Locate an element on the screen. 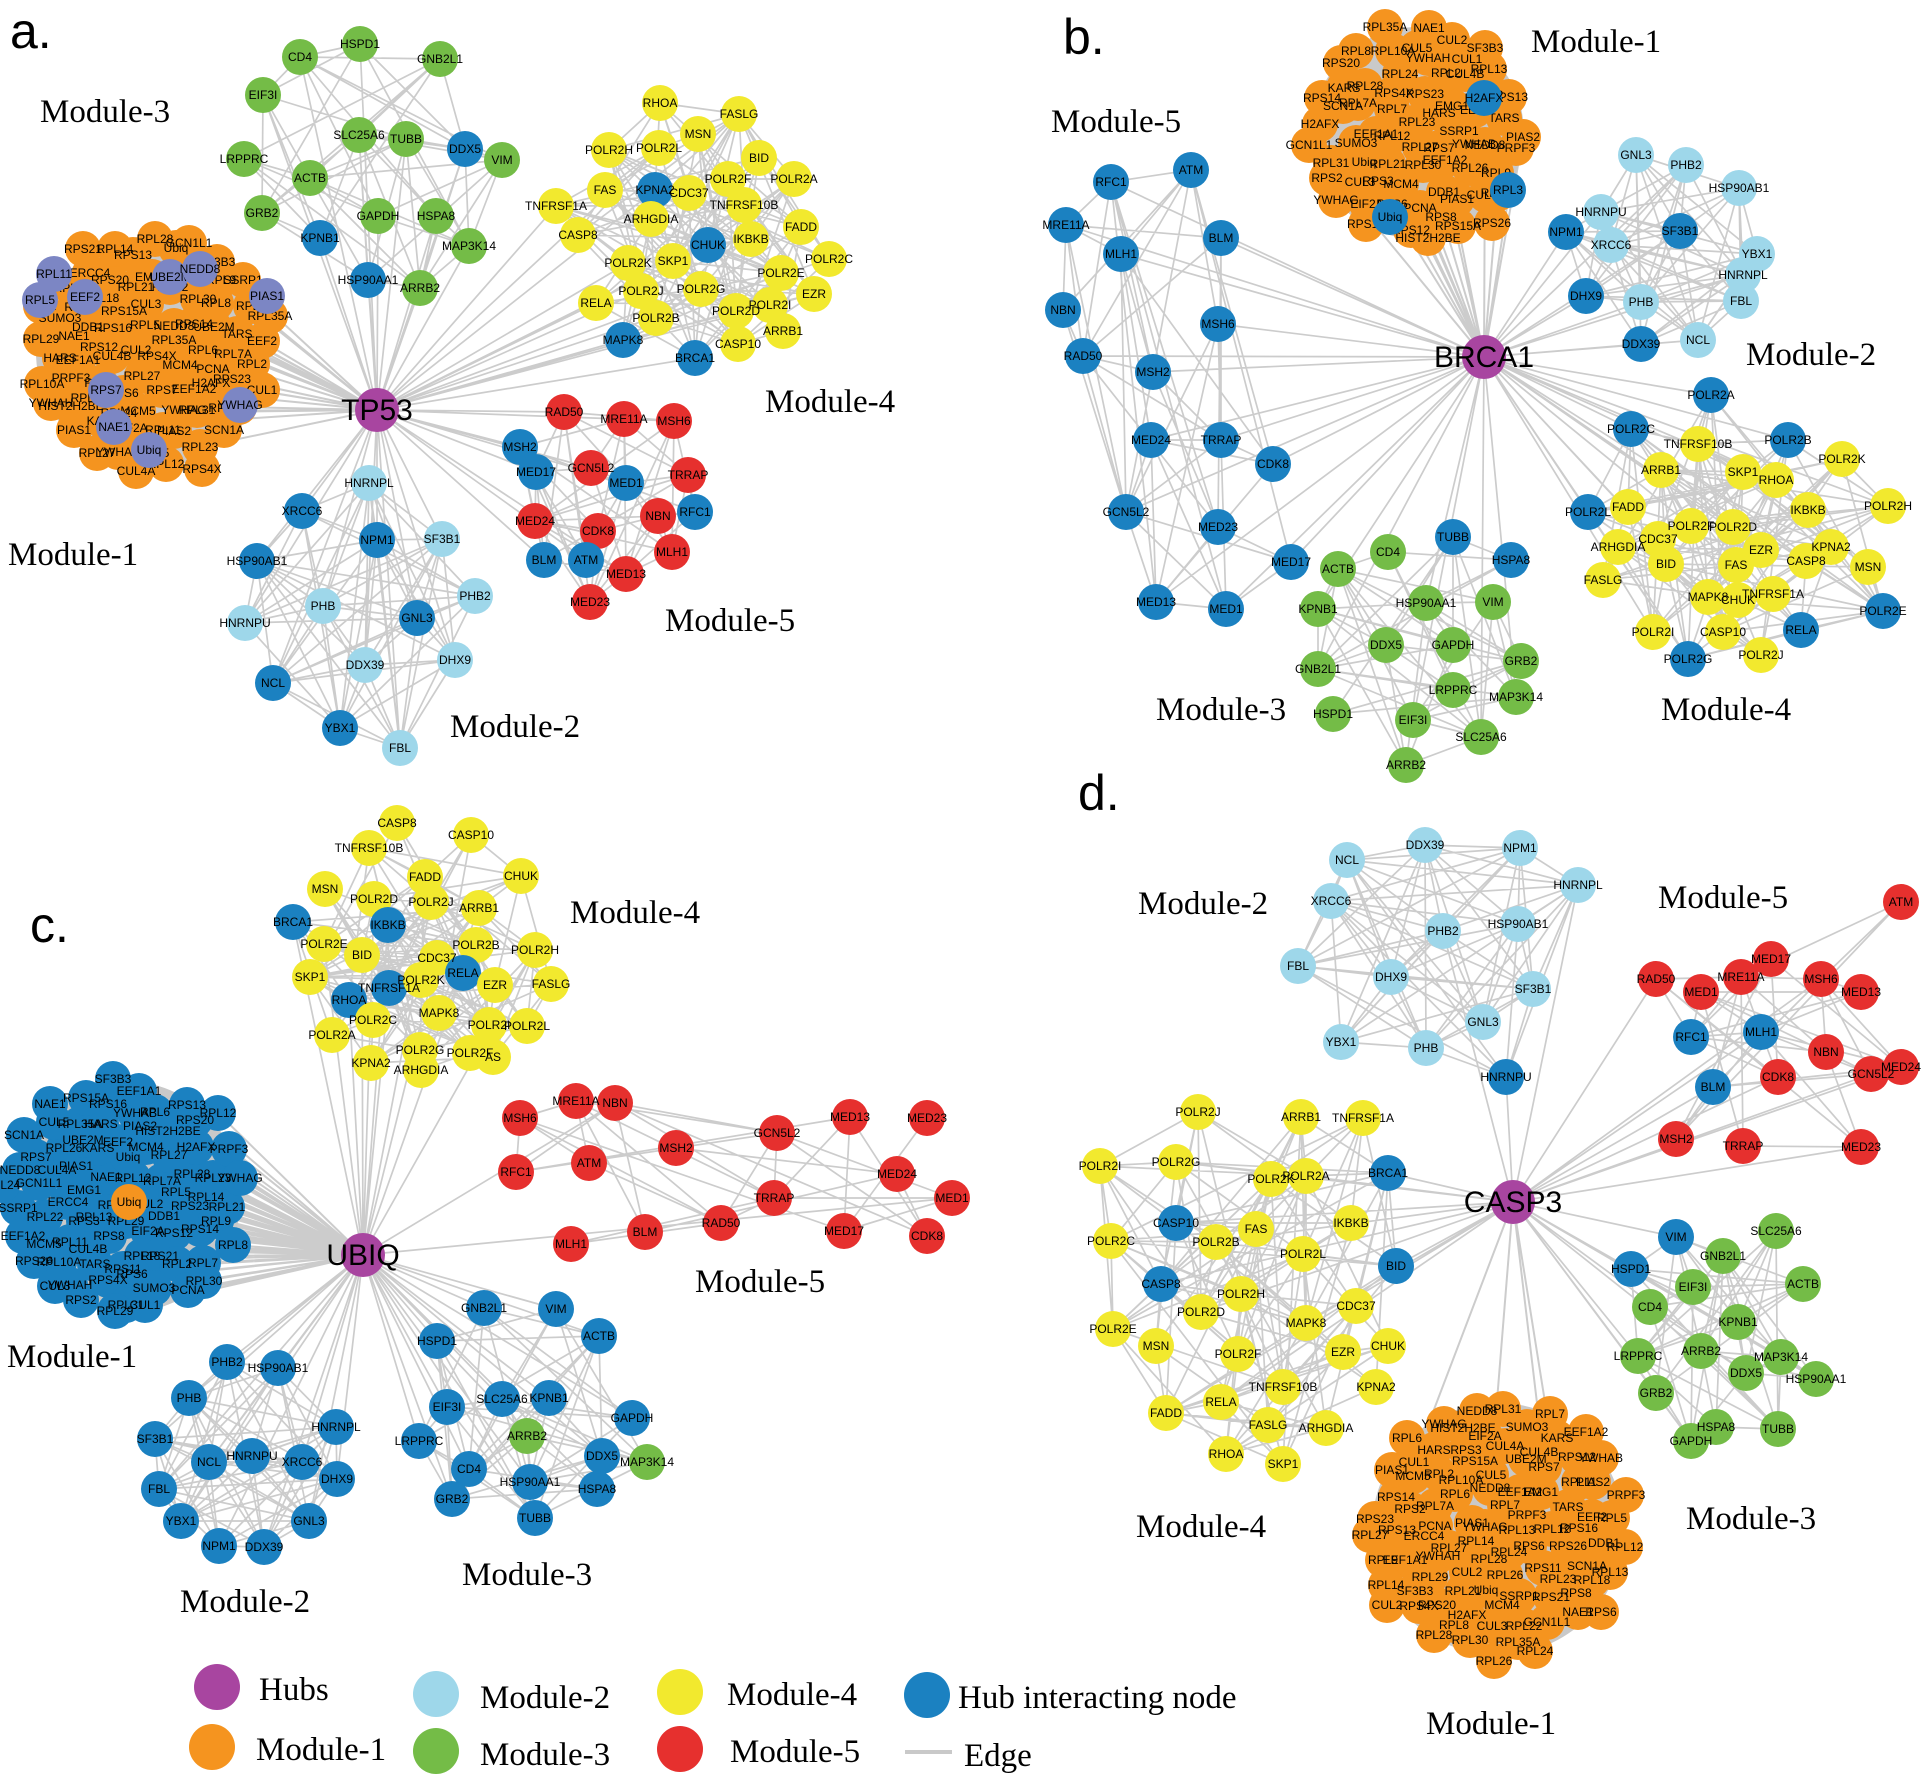 Image resolution: width=1923 pixels, height=1775 pixels. svg-text: SF3B1 is located at coordinates (1533, 989).